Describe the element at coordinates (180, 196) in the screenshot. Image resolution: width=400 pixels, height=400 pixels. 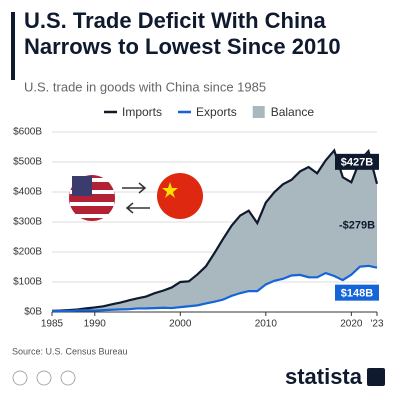
I see `china-flag` at that location.